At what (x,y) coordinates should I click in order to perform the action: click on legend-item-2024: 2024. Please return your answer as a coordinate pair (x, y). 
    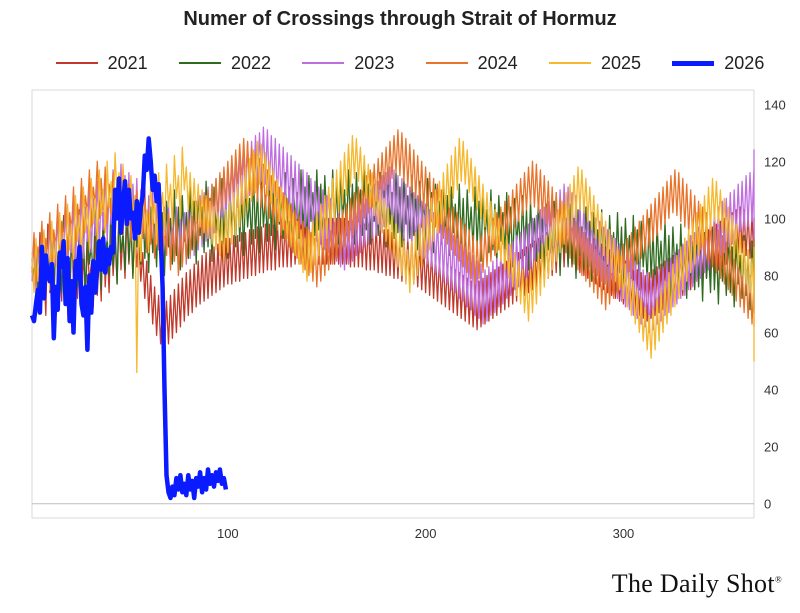
    Looking at the image, I should click on (471, 63).